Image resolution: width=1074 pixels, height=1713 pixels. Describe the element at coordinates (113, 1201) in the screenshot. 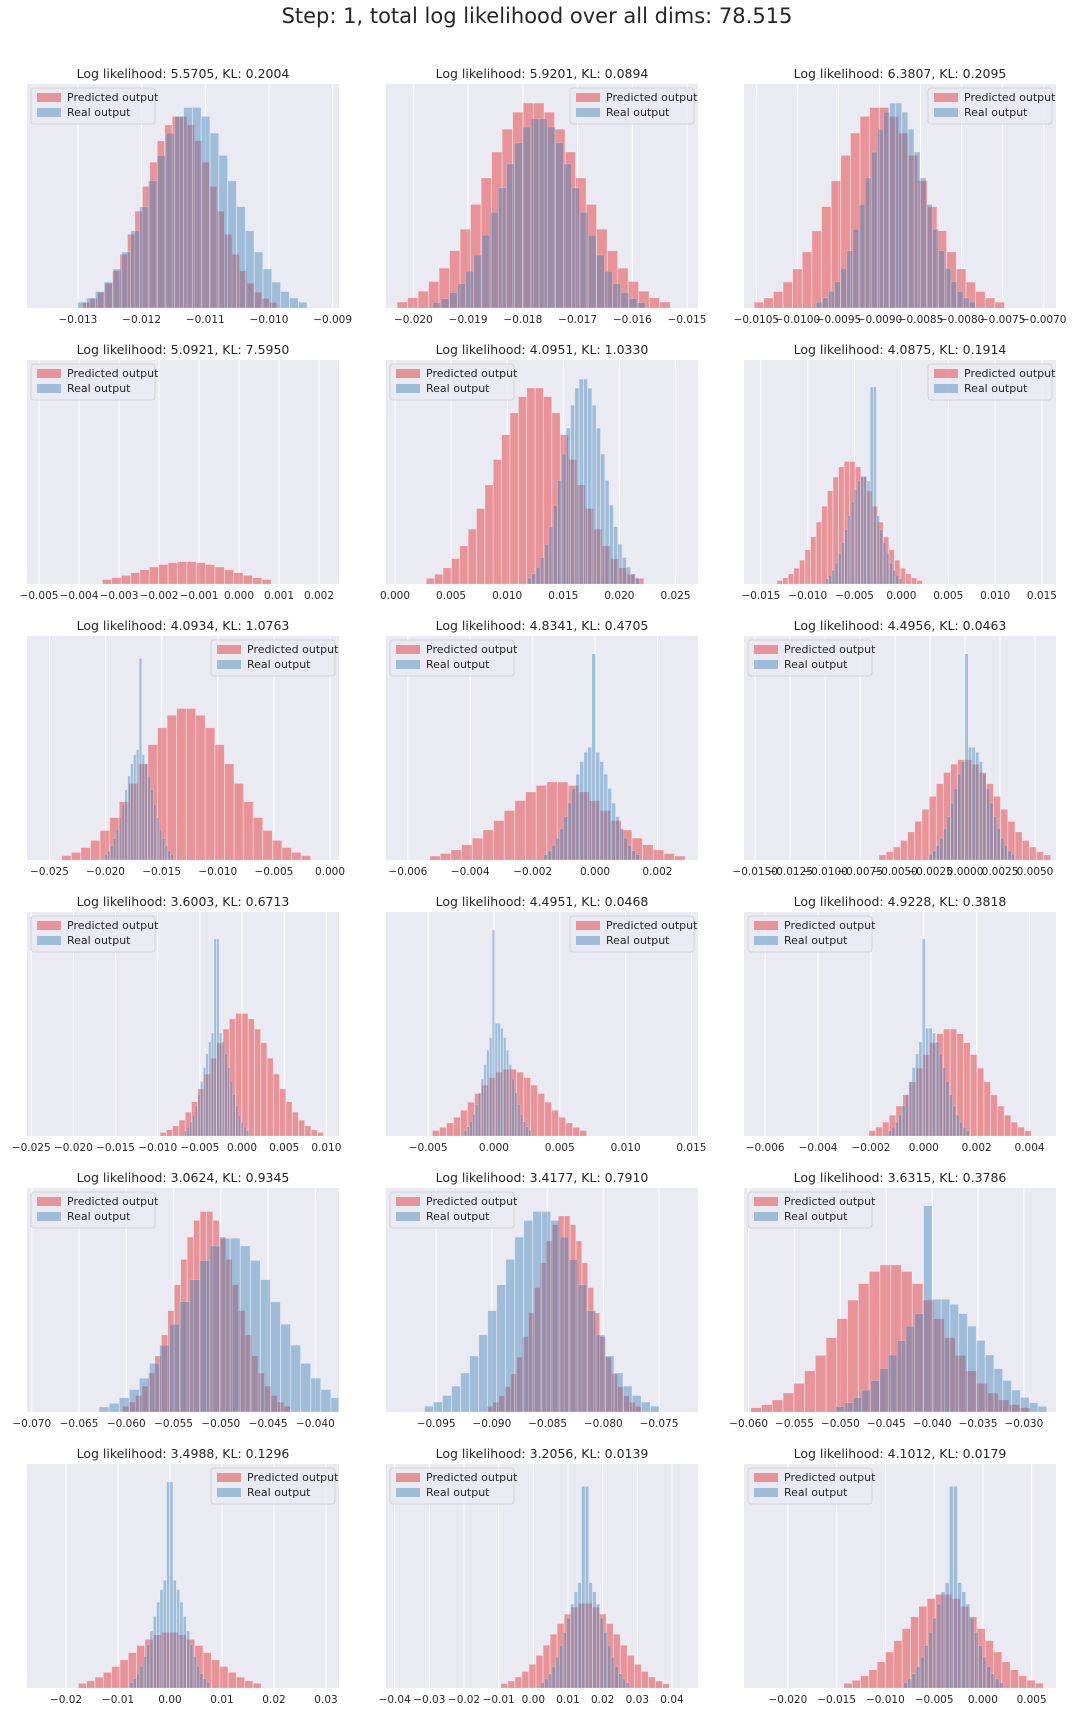

I see `legend-label: Predicted output` at that location.